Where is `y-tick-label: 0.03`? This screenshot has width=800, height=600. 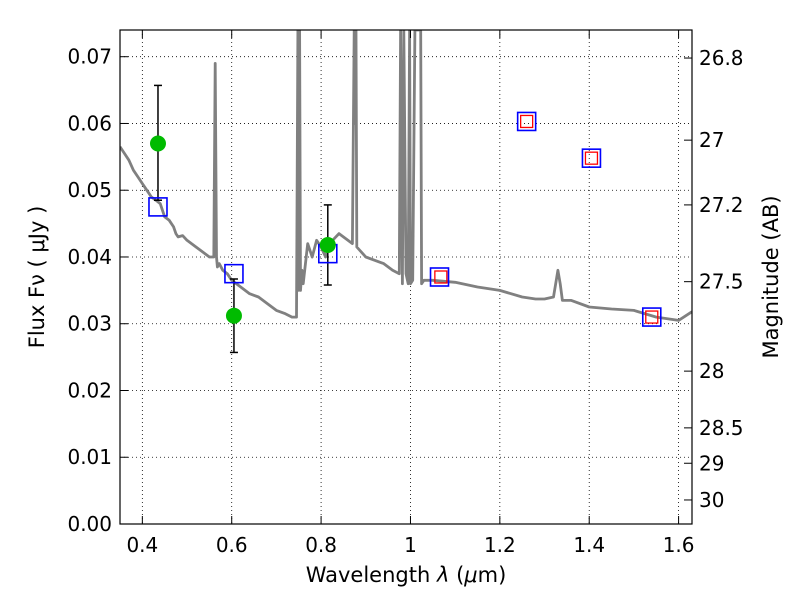
y-tick-label: 0.03 is located at coordinates (89, 324).